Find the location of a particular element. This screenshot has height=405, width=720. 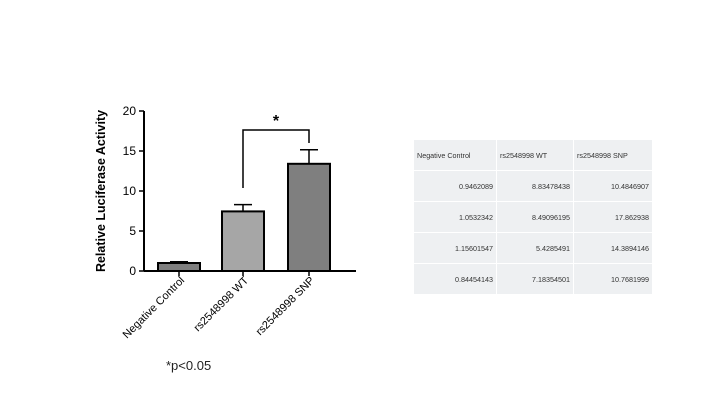

x-tick-label: rs2548998 SNP is located at coordinates (285, 306).